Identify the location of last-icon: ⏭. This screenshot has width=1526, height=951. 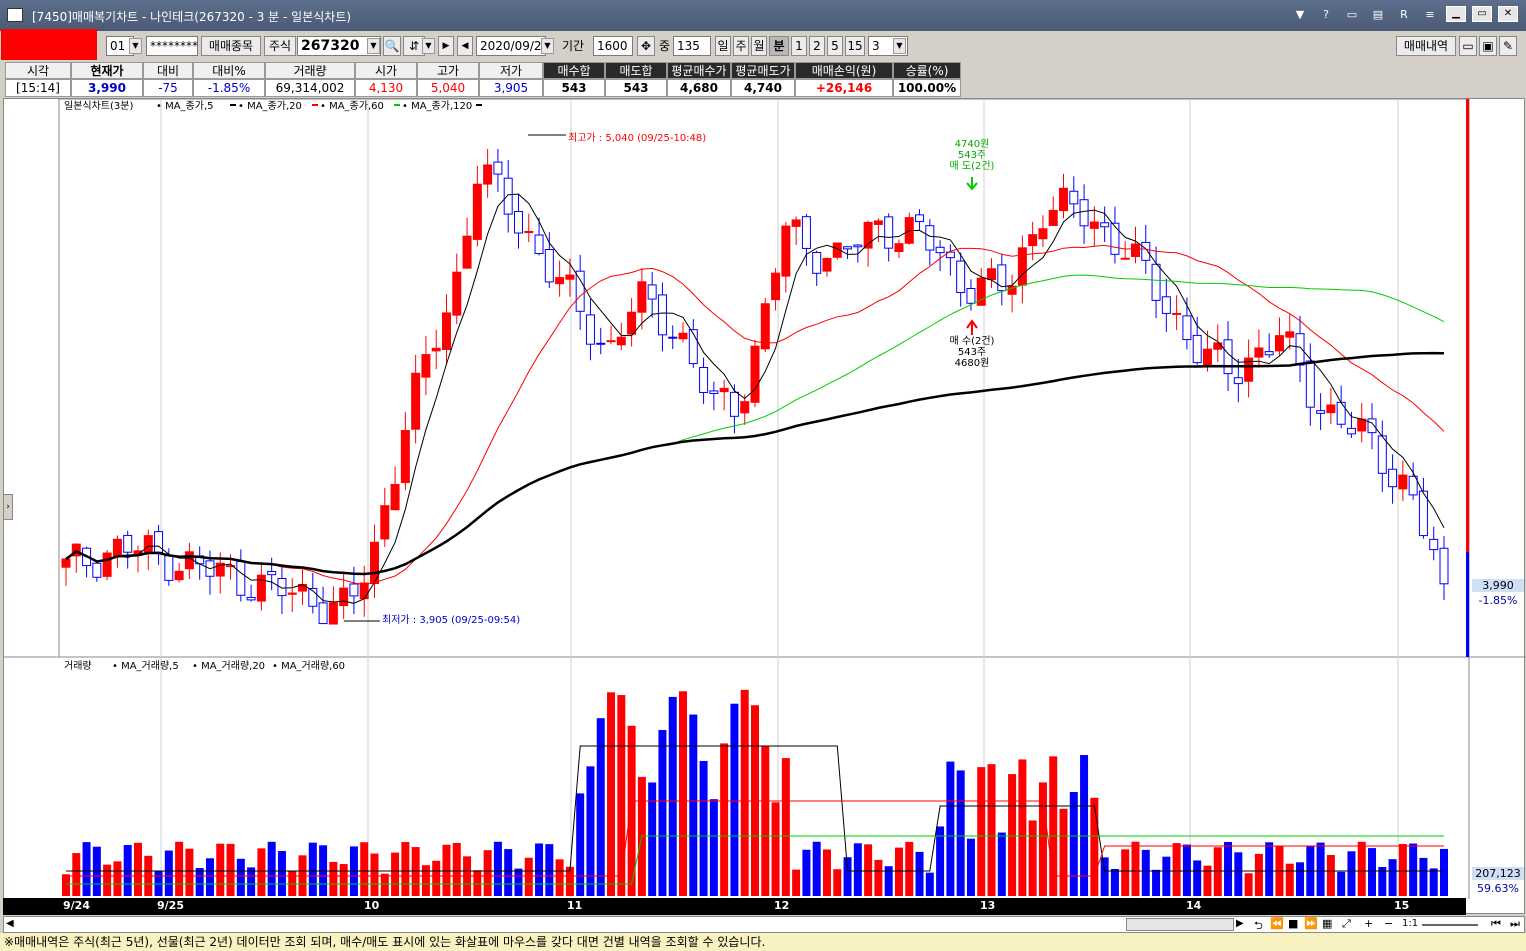
(1515, 923).